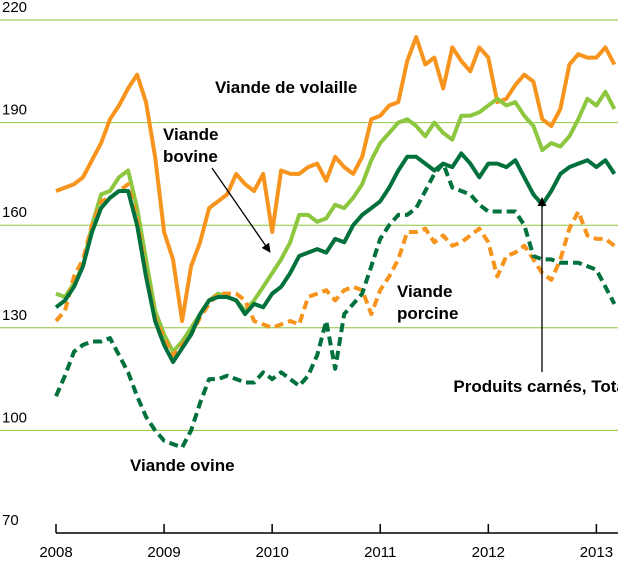  I want to click on x-tick-label: 2011, so click(380, 552).